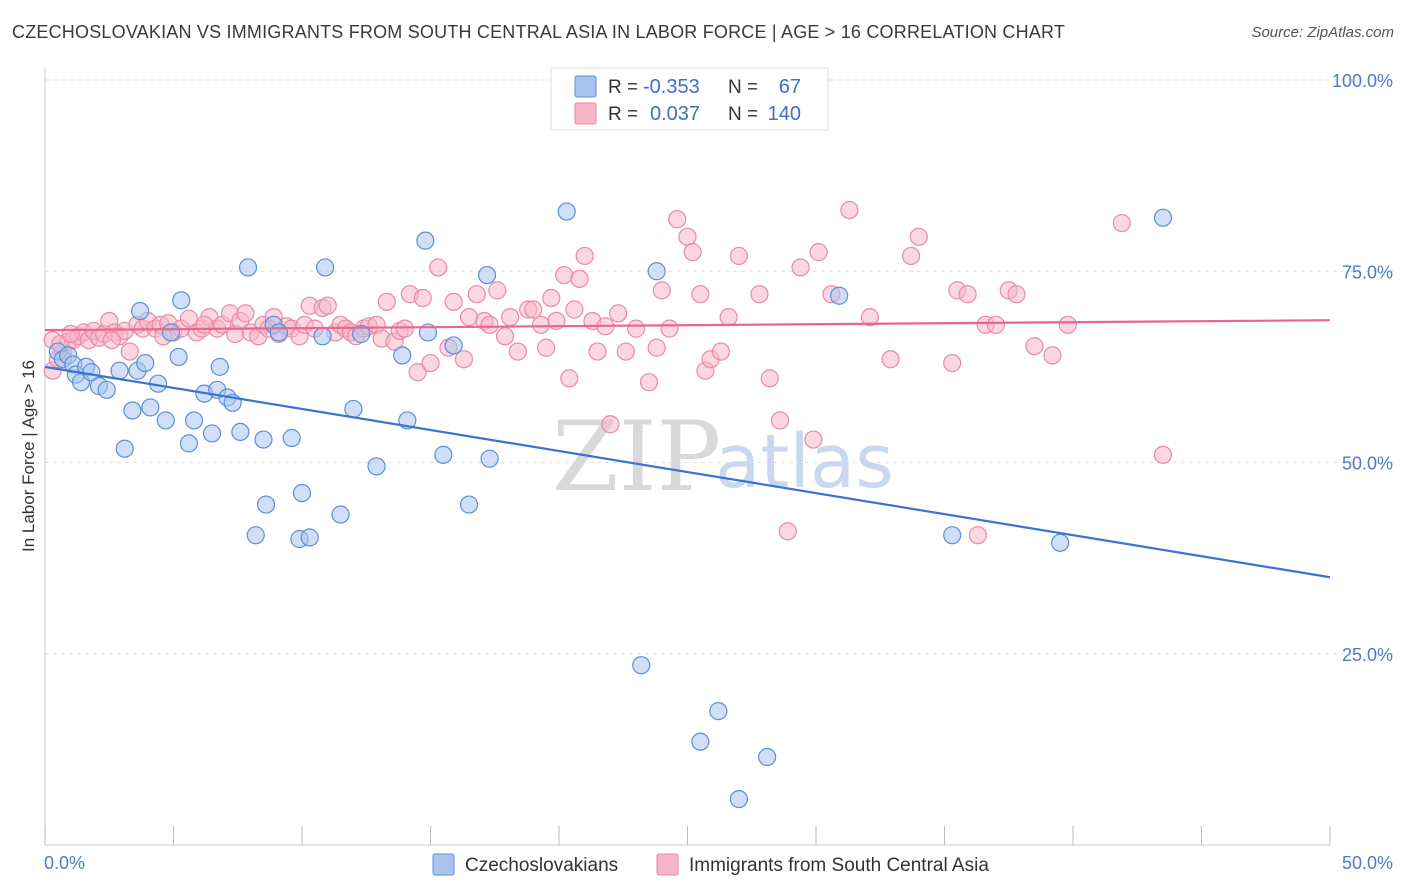  What do you see at coordinates (689, 99) in the screenshot?
I see `correlation-legend: R = -0.353 N = 67 R = 0.037 N = 140` at bounding box center [689, 99].